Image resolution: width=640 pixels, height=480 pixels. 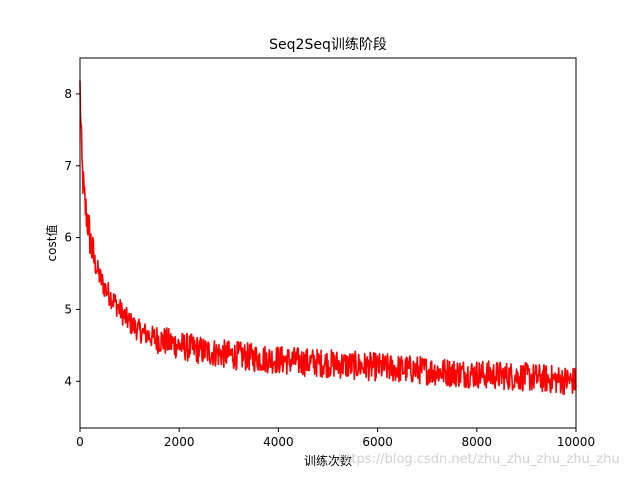 I want to click on y-tick-label: 5, so click(x=68, y=309).